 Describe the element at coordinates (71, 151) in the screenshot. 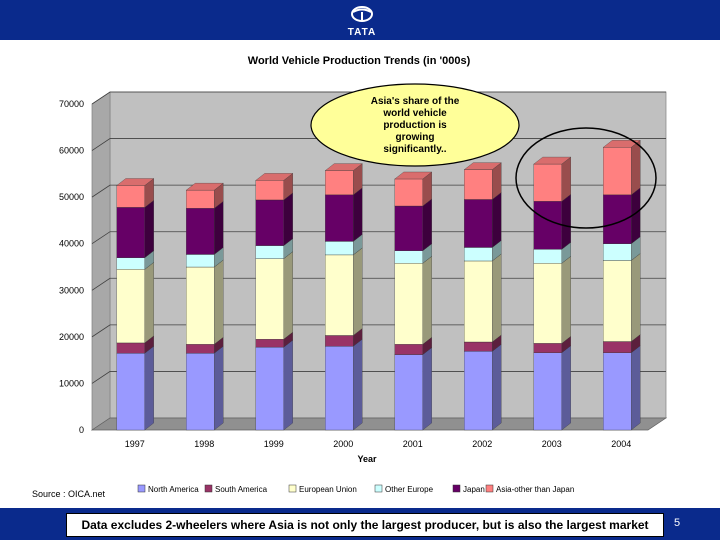

I see `y-tick-label: 60000` at that location.